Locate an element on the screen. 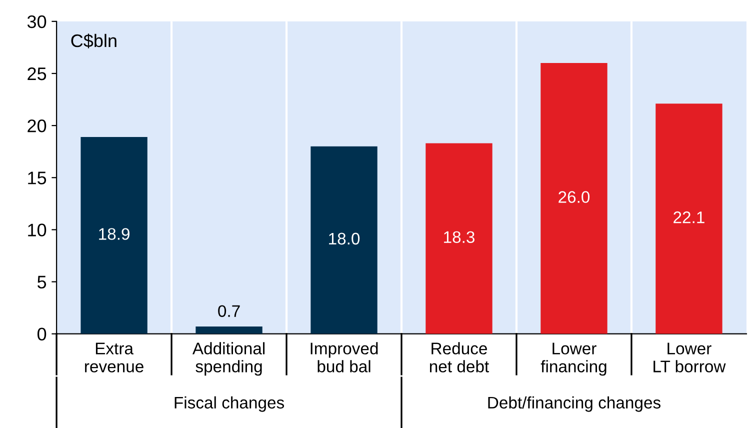 The height and width of the screenshot is (428, 754). y-tick-label: 0 is located at coordinates (41, 334).